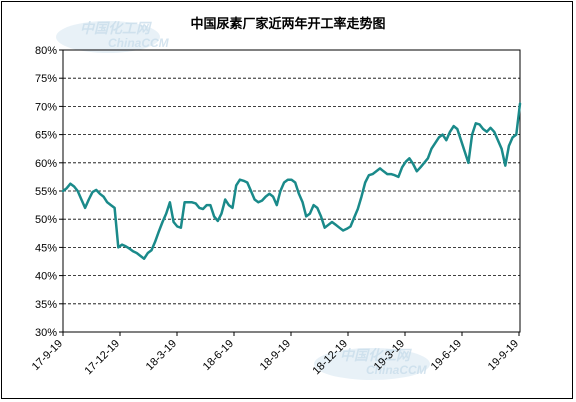  Describe the element at coordinates (46, 192) in the screenshot. I see `y-tick-label: 55%` at that location.